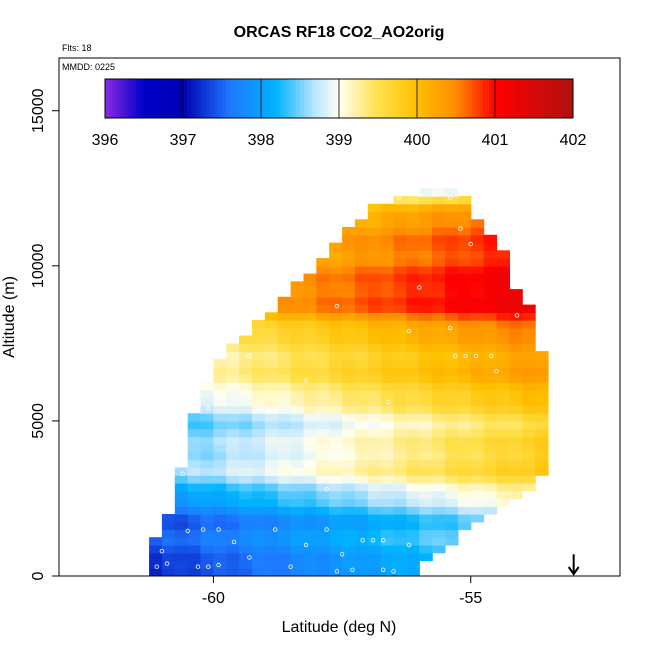  Describe the element at coordinates (213, 598) in the screenshot. I see `x-tick-label: -60` at that location.